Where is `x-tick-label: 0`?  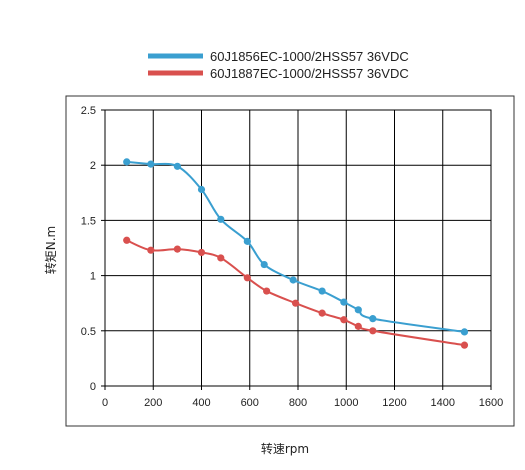 x-tick-label: 0 is located at coordinates (105, 403).